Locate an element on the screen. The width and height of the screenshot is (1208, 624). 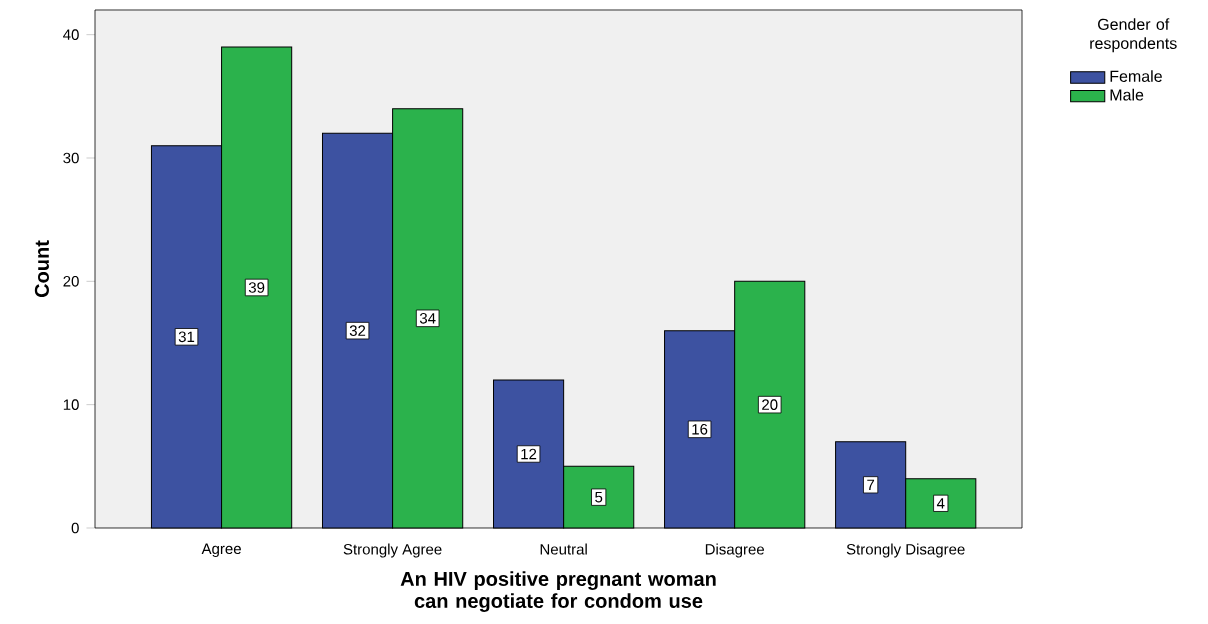
data-label: 32 is located at coordinates (357, 330).